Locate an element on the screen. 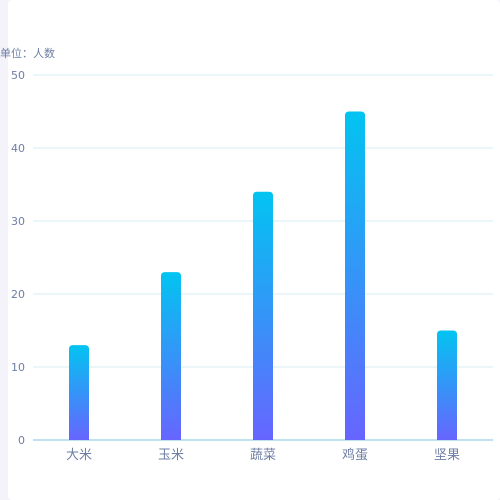  y-tick-label: 30 is located at coordinates (18, 221).